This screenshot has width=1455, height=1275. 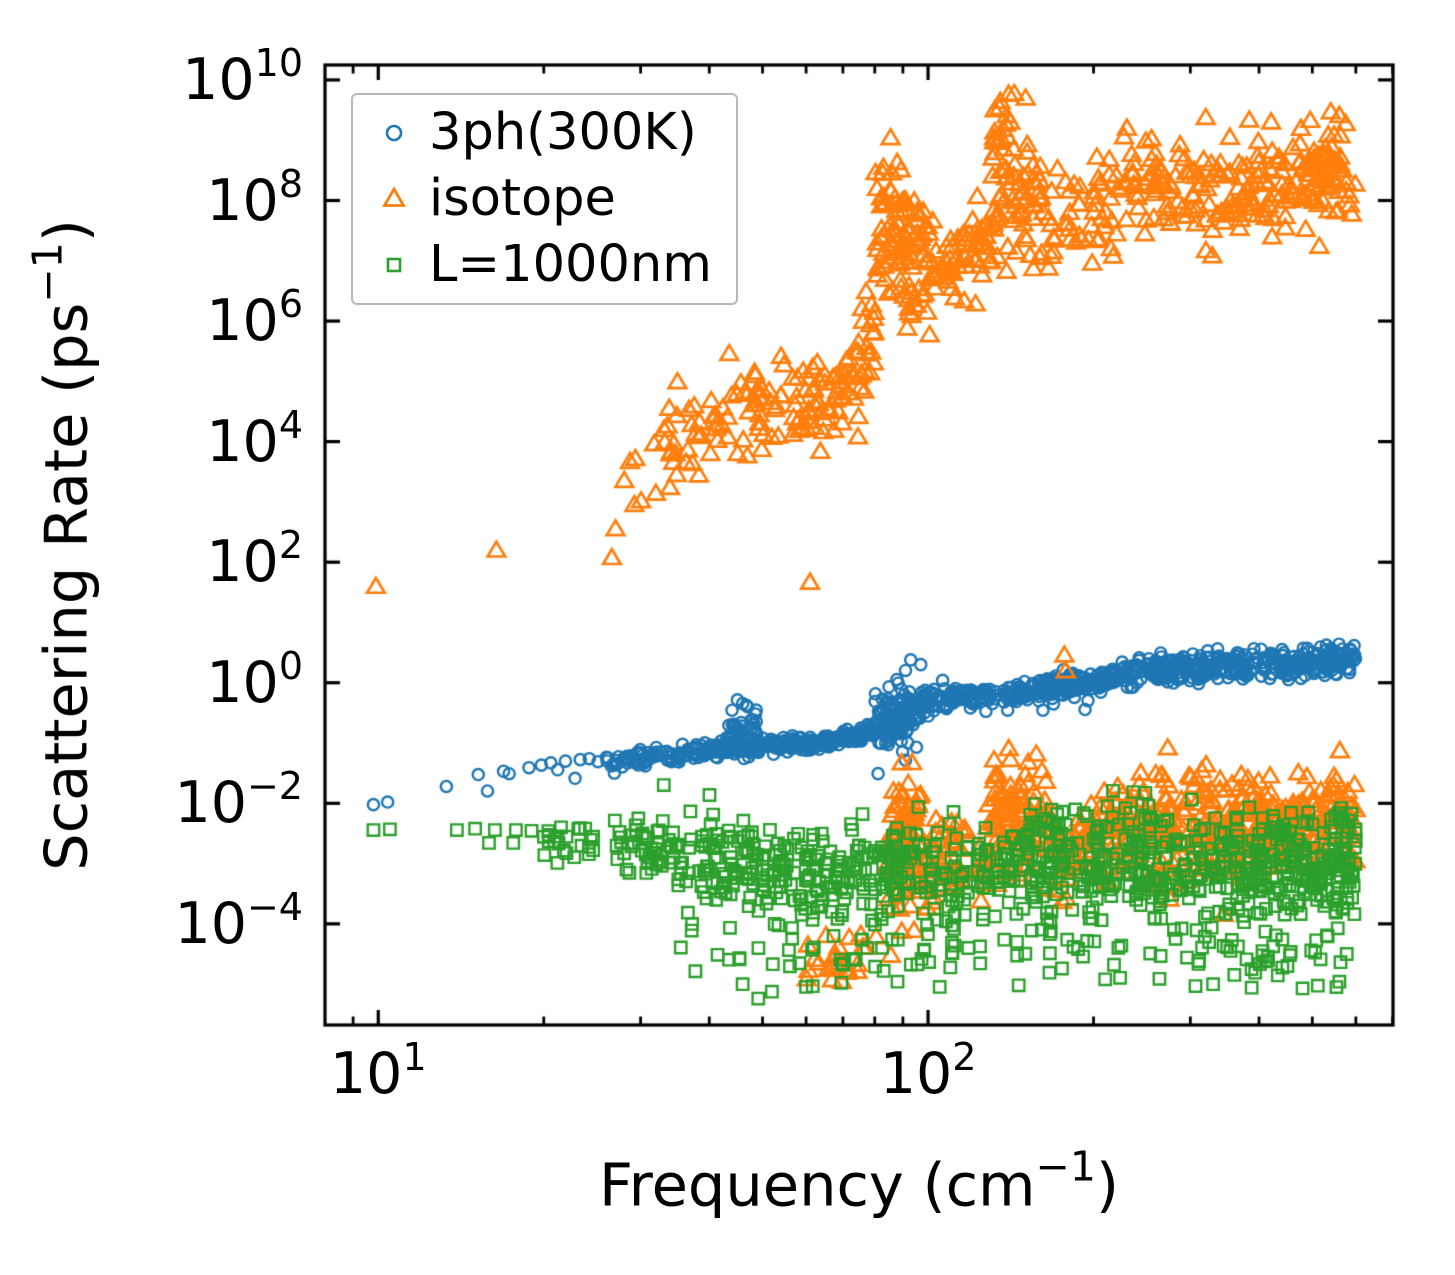 What do you see at coordinates (928, 1071) in the screenshot?
I see `x-tick-label: 102` at bounding box center [928, 1071].